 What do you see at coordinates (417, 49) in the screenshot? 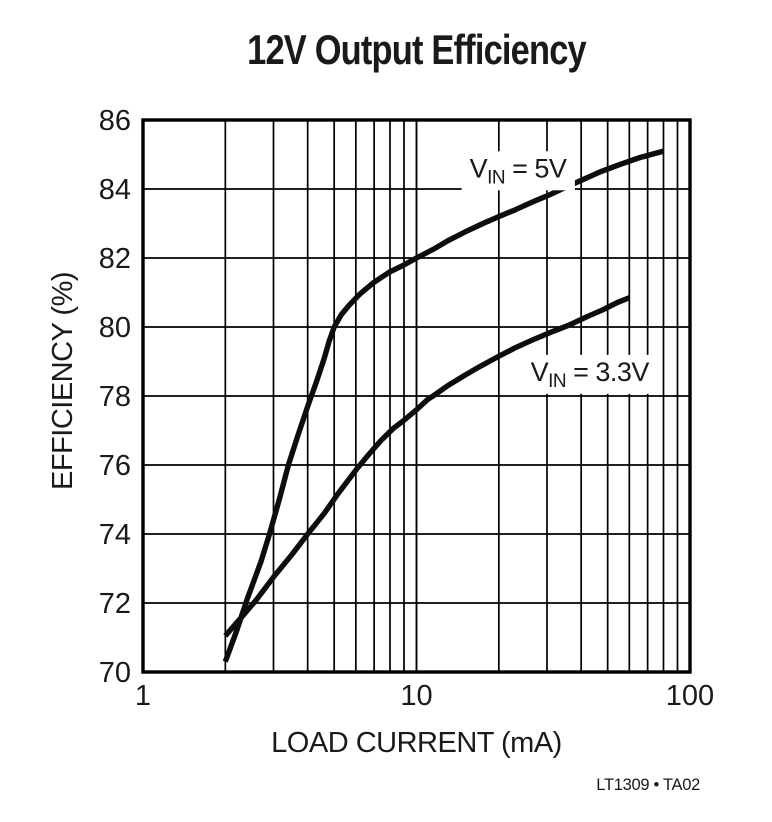
I see `chart-title: 12V Output Efficiency` at bounding box center [417, 49].